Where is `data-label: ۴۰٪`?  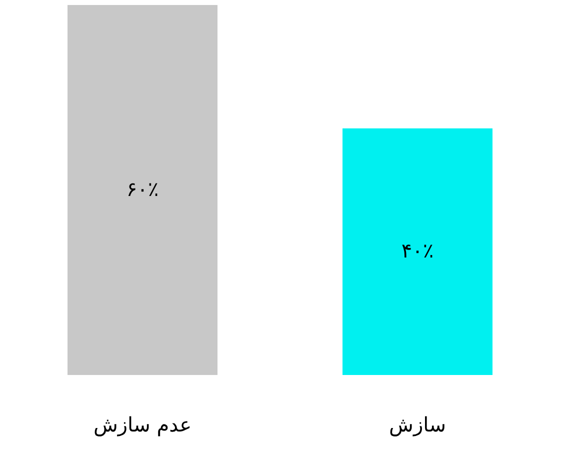 data-label: ۴۰٪ is located at coordinates (417, 250).